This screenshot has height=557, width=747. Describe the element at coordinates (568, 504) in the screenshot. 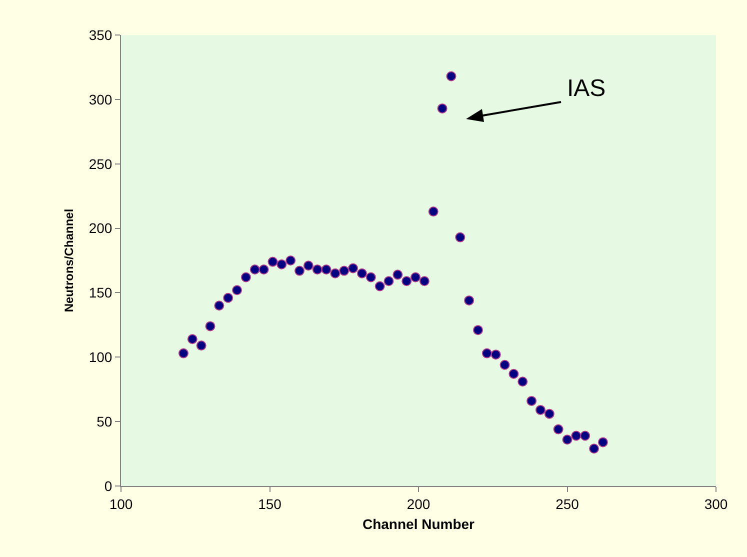

I see `x-tick-label: 250` at that location.